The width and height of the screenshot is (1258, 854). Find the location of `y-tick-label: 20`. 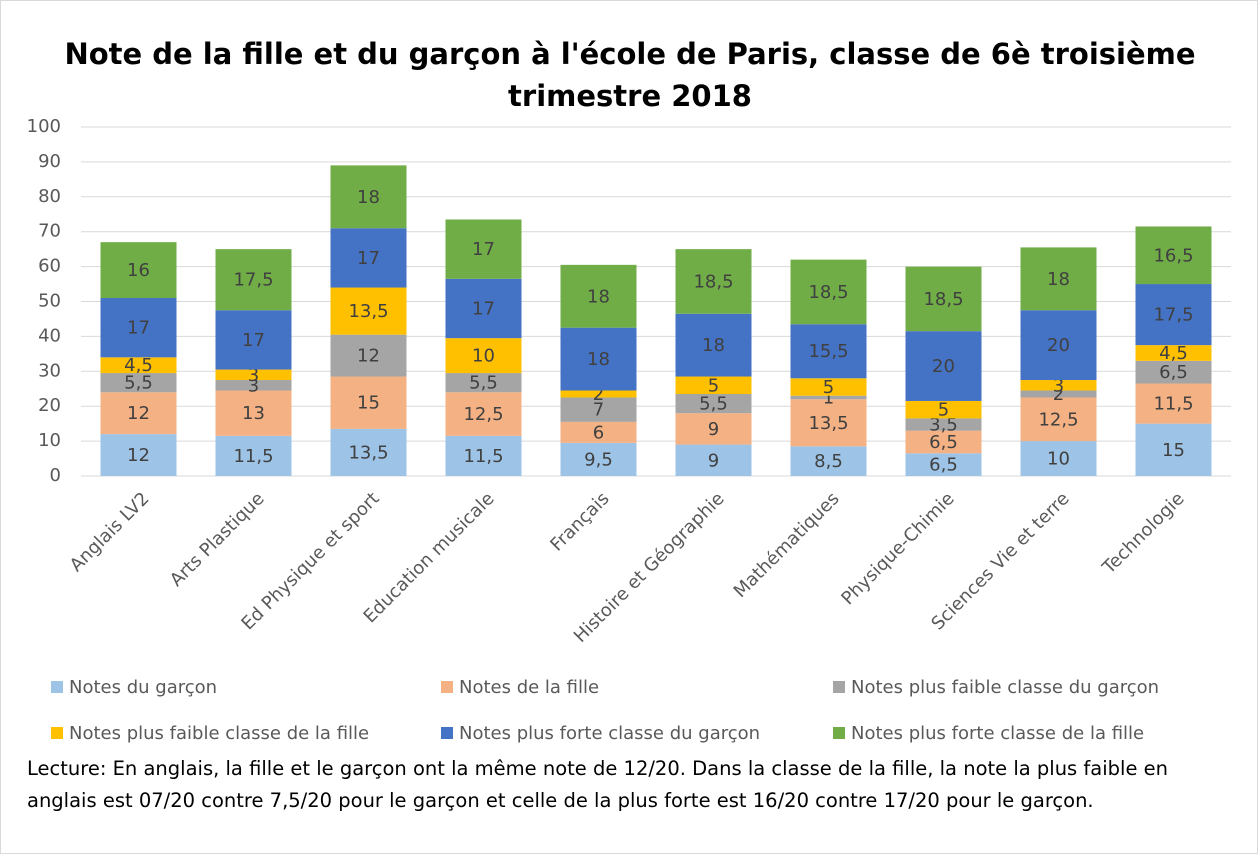

y-tick-label: 20 is located at coordinates (49, 405).